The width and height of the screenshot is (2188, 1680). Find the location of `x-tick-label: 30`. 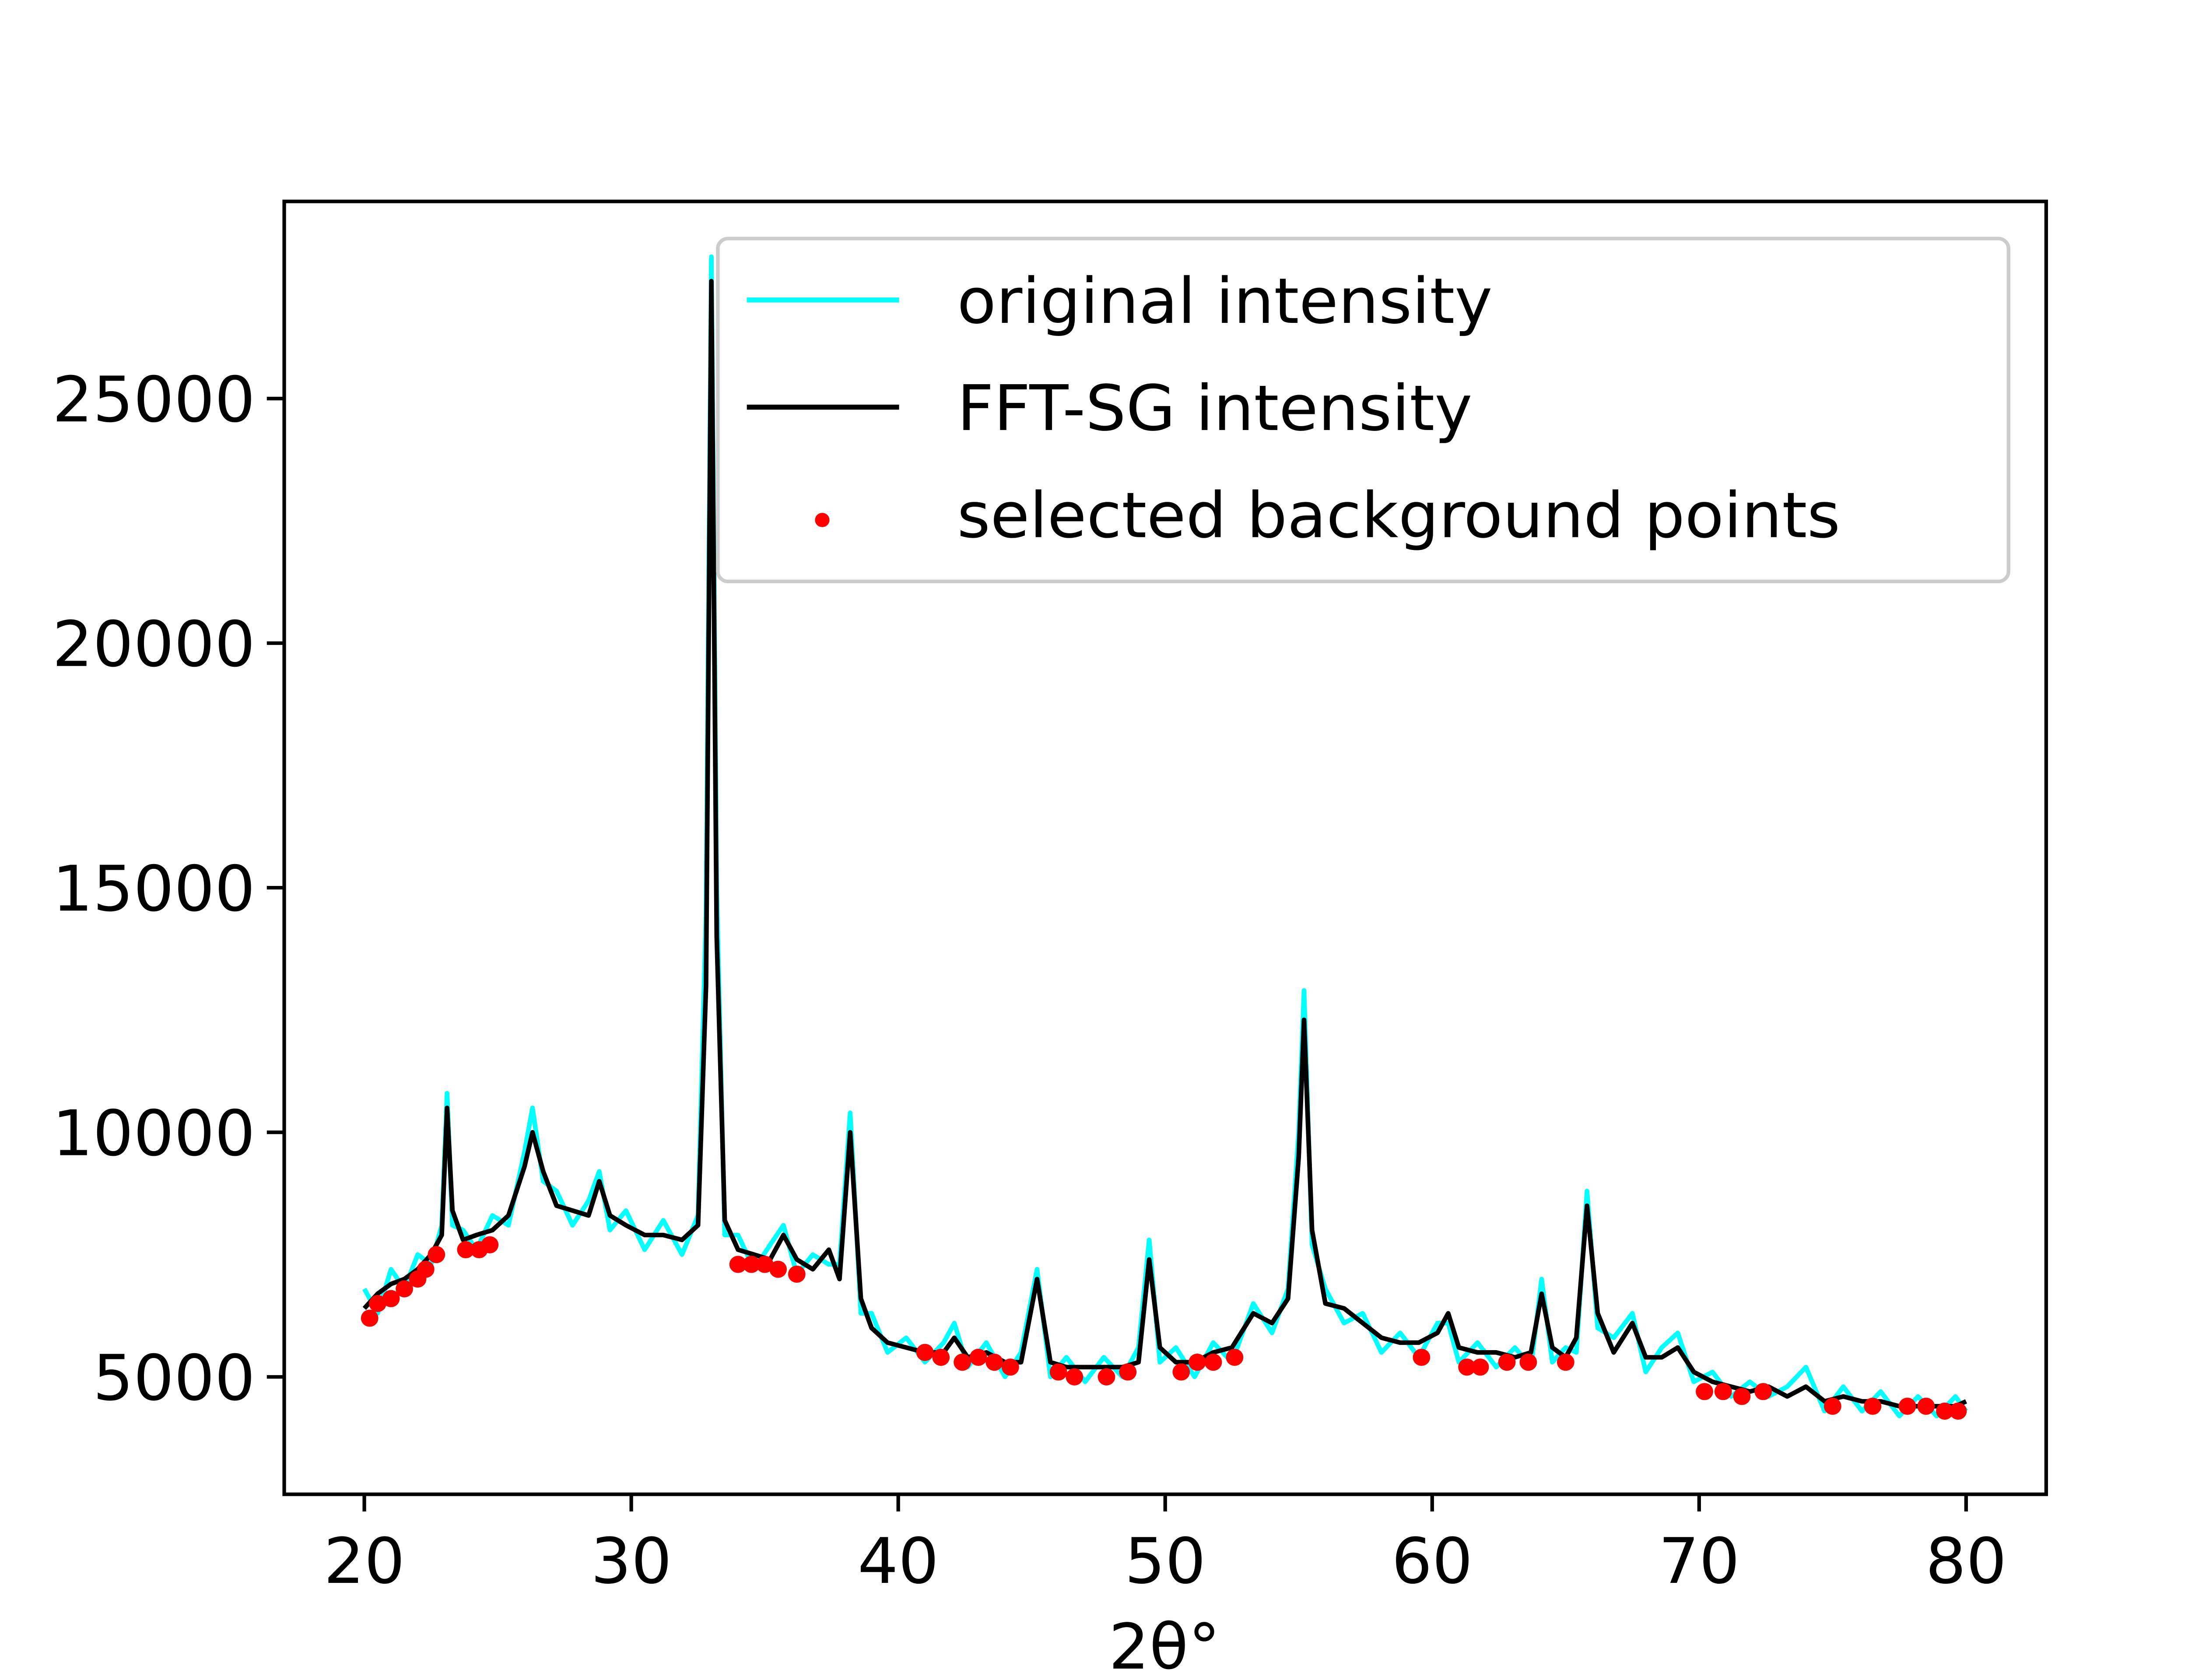

x-tick-label: 30 is located at coordinates (631, 1561).